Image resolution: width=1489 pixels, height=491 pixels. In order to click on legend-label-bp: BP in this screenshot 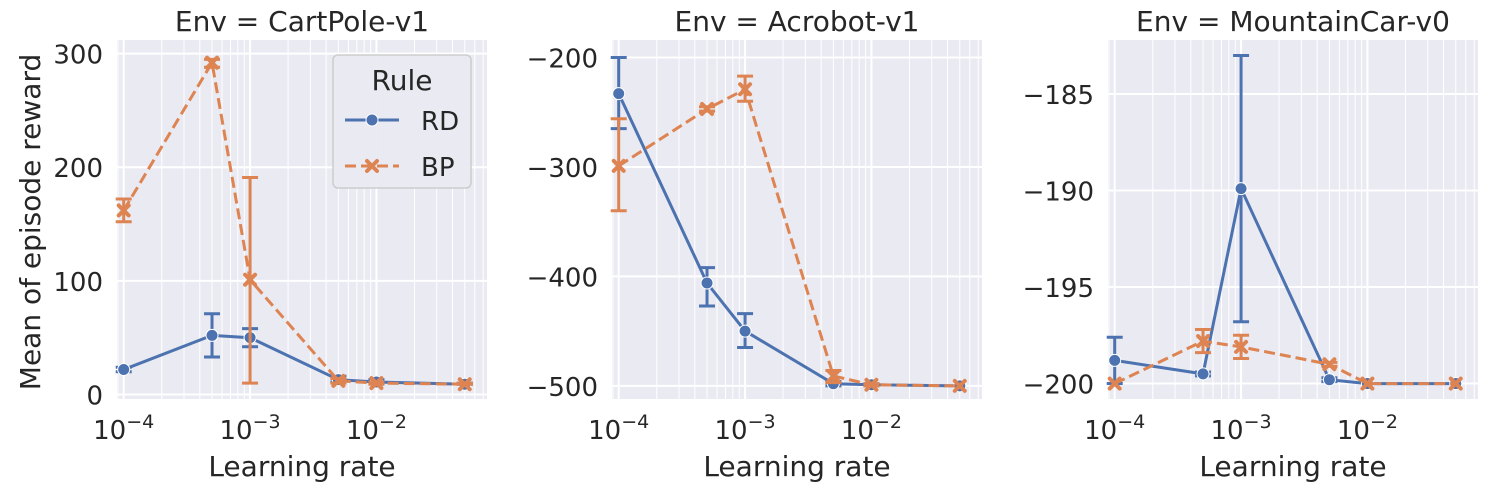, I will do `click(438, 168)`.